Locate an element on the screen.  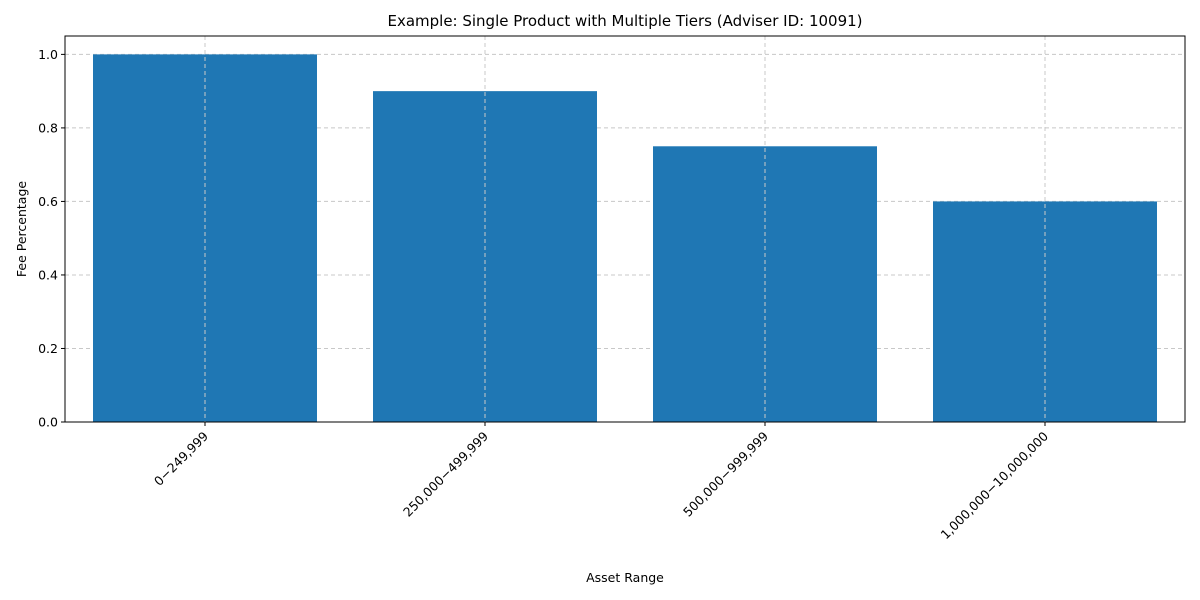
y-tick-label: 0.2 is located at coordinates (48, 348).